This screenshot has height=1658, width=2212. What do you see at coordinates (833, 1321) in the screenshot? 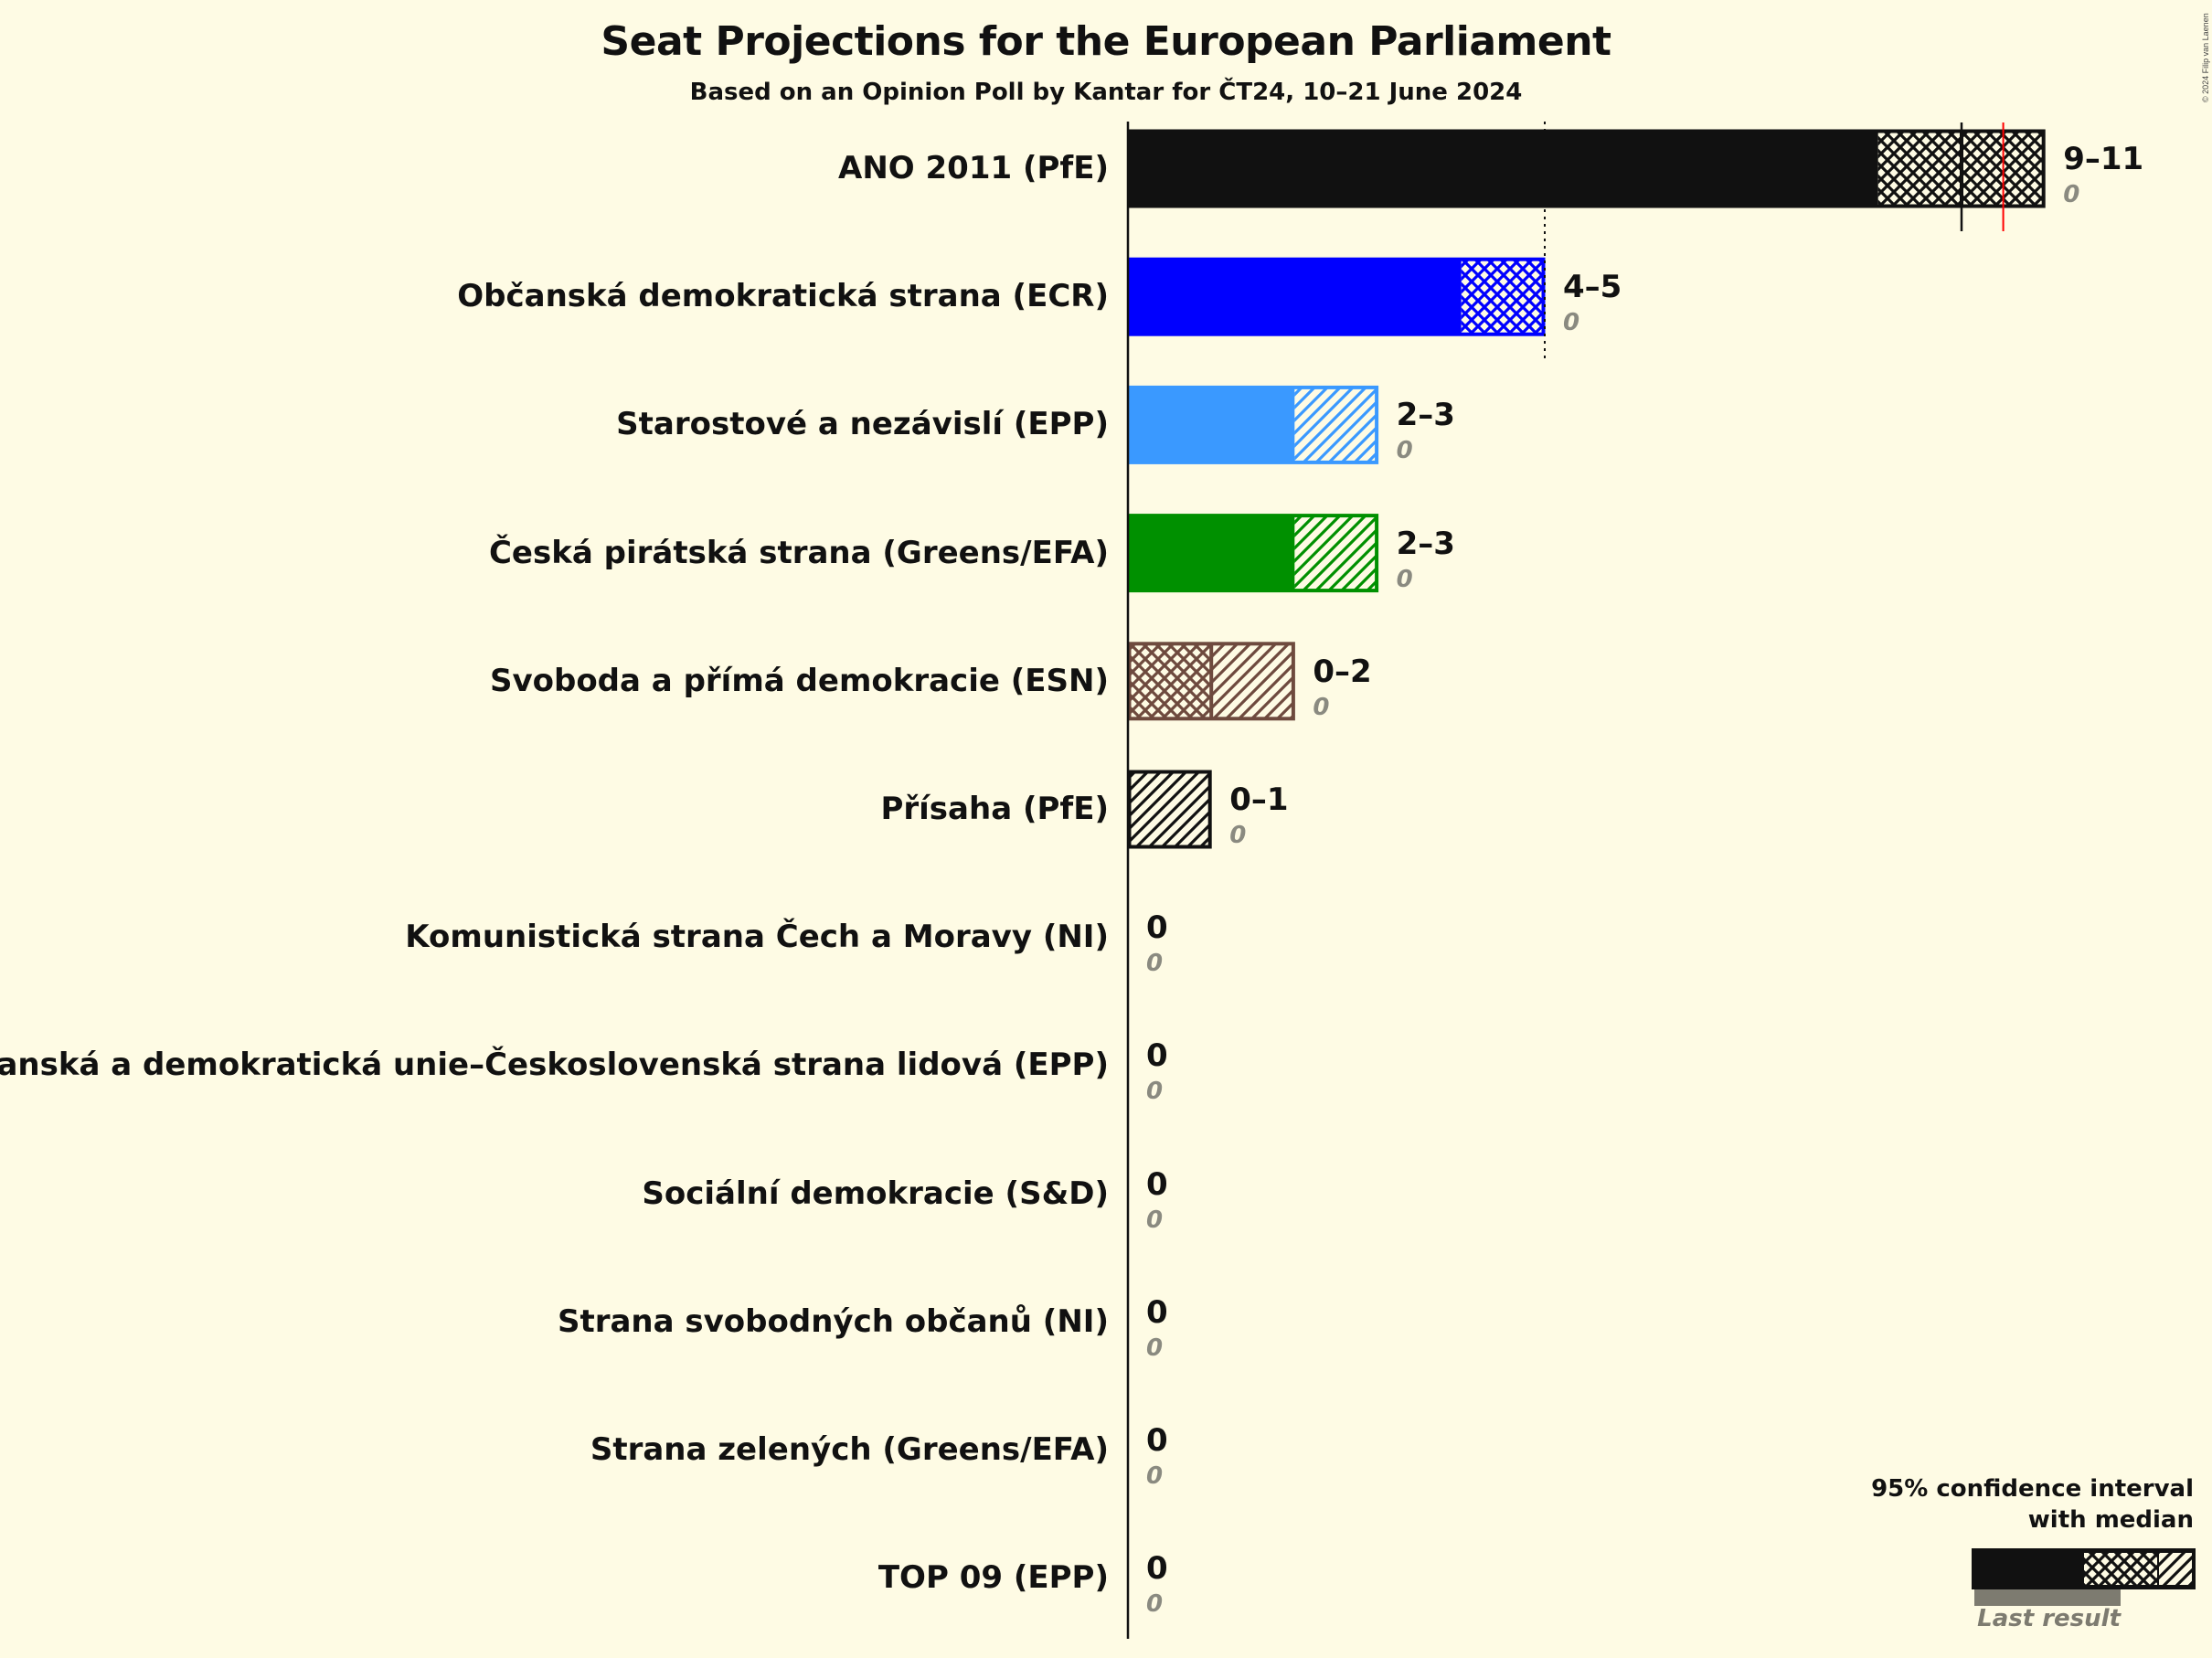
I see `party-label: Strana svobodných občanů (NI)` at bounding box center [833, 1321].